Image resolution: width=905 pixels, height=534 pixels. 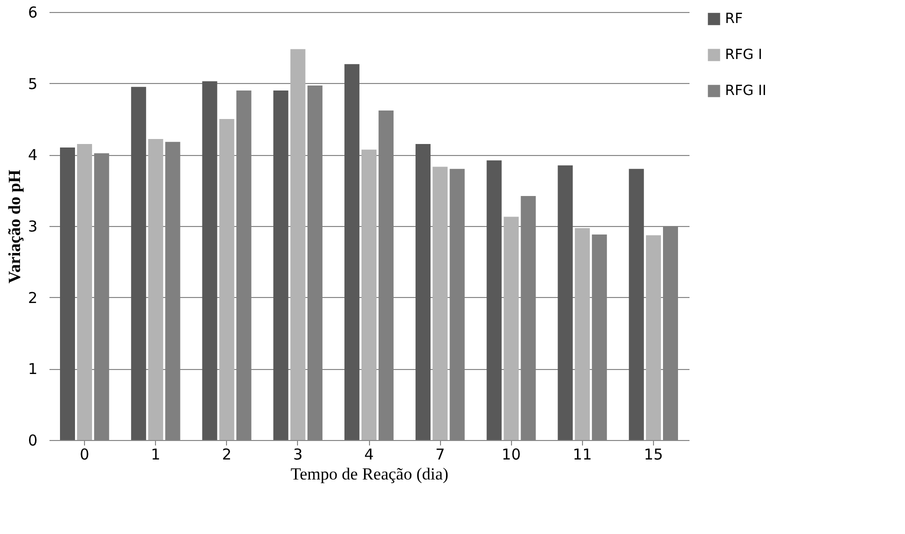 What do you see at coordinates (369, 455) in the screenshot?
I see `x-tick-label: 4` at bounding box center [369, 455].